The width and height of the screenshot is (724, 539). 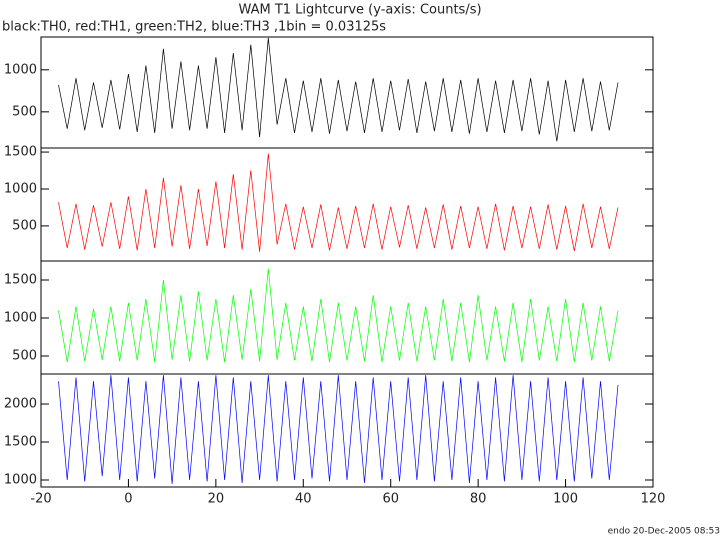 What do you see at coordinates (359, 10) in the screenshot?
I see `chart-title: WAM T1 Lightcurve (y-axis: Counts/s)` at bounding box center [359, 10].